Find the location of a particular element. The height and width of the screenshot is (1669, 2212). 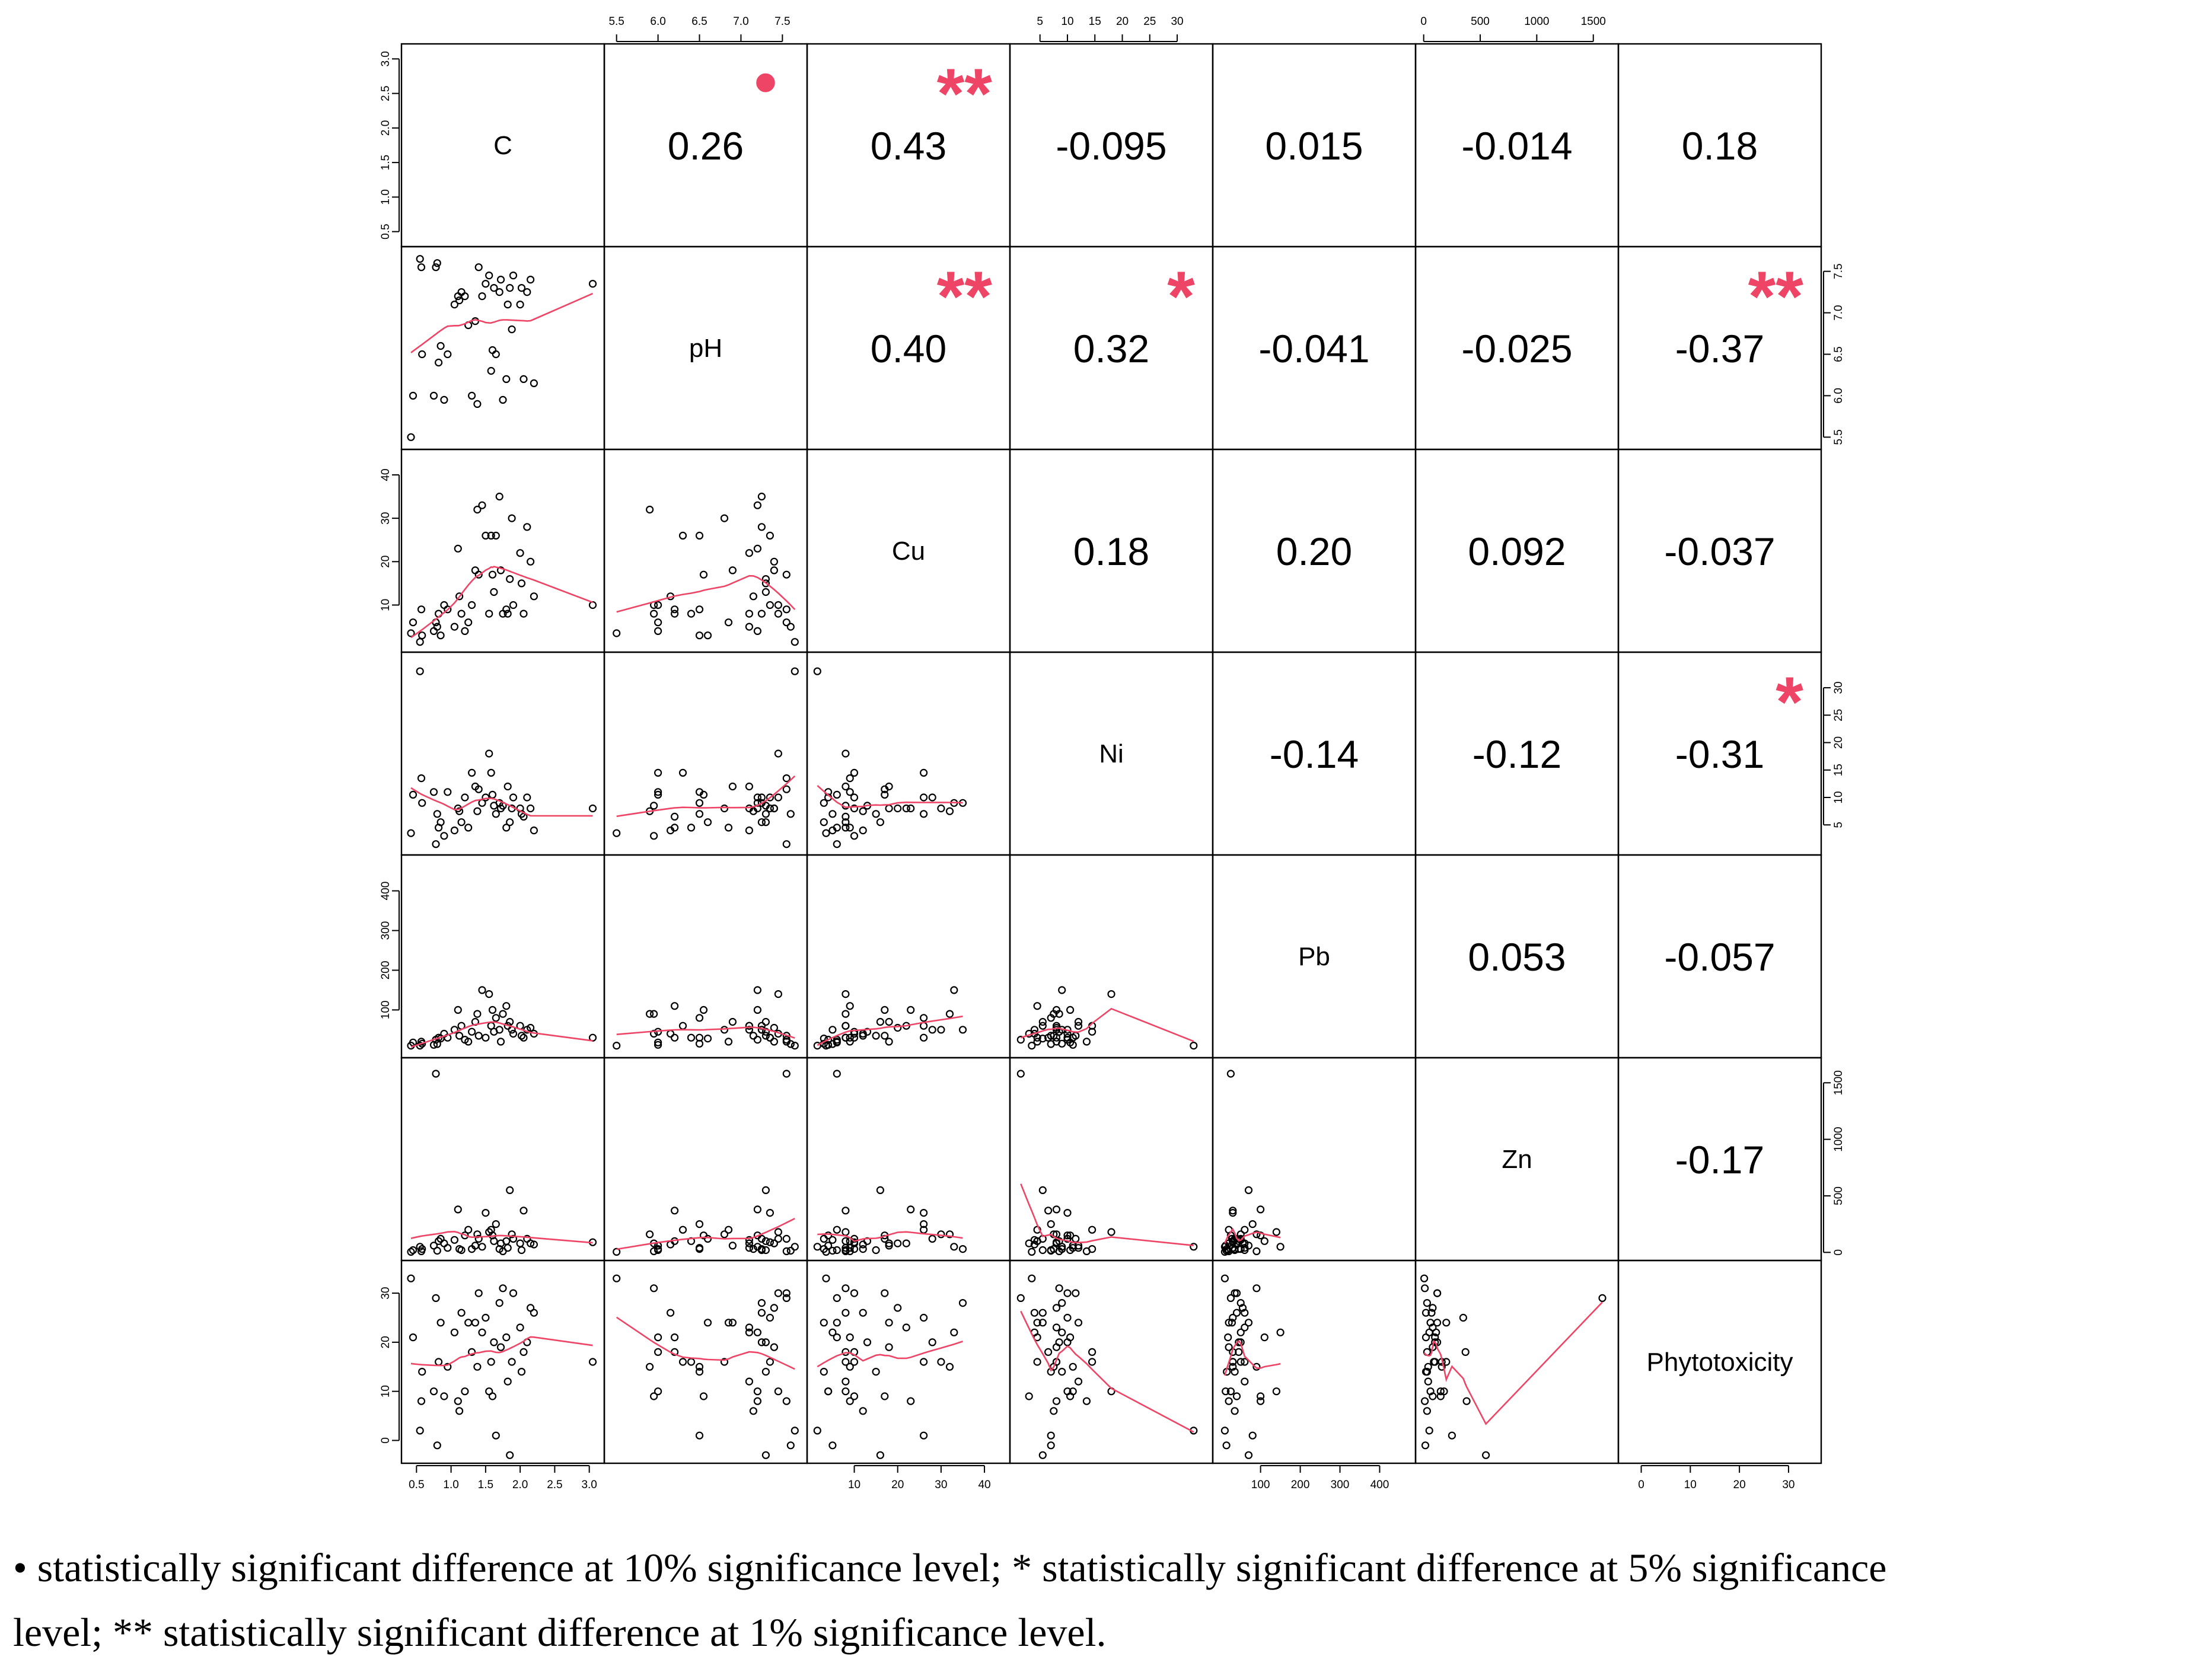

y-tick-label: 20 is located at coordinates (386, 1342).